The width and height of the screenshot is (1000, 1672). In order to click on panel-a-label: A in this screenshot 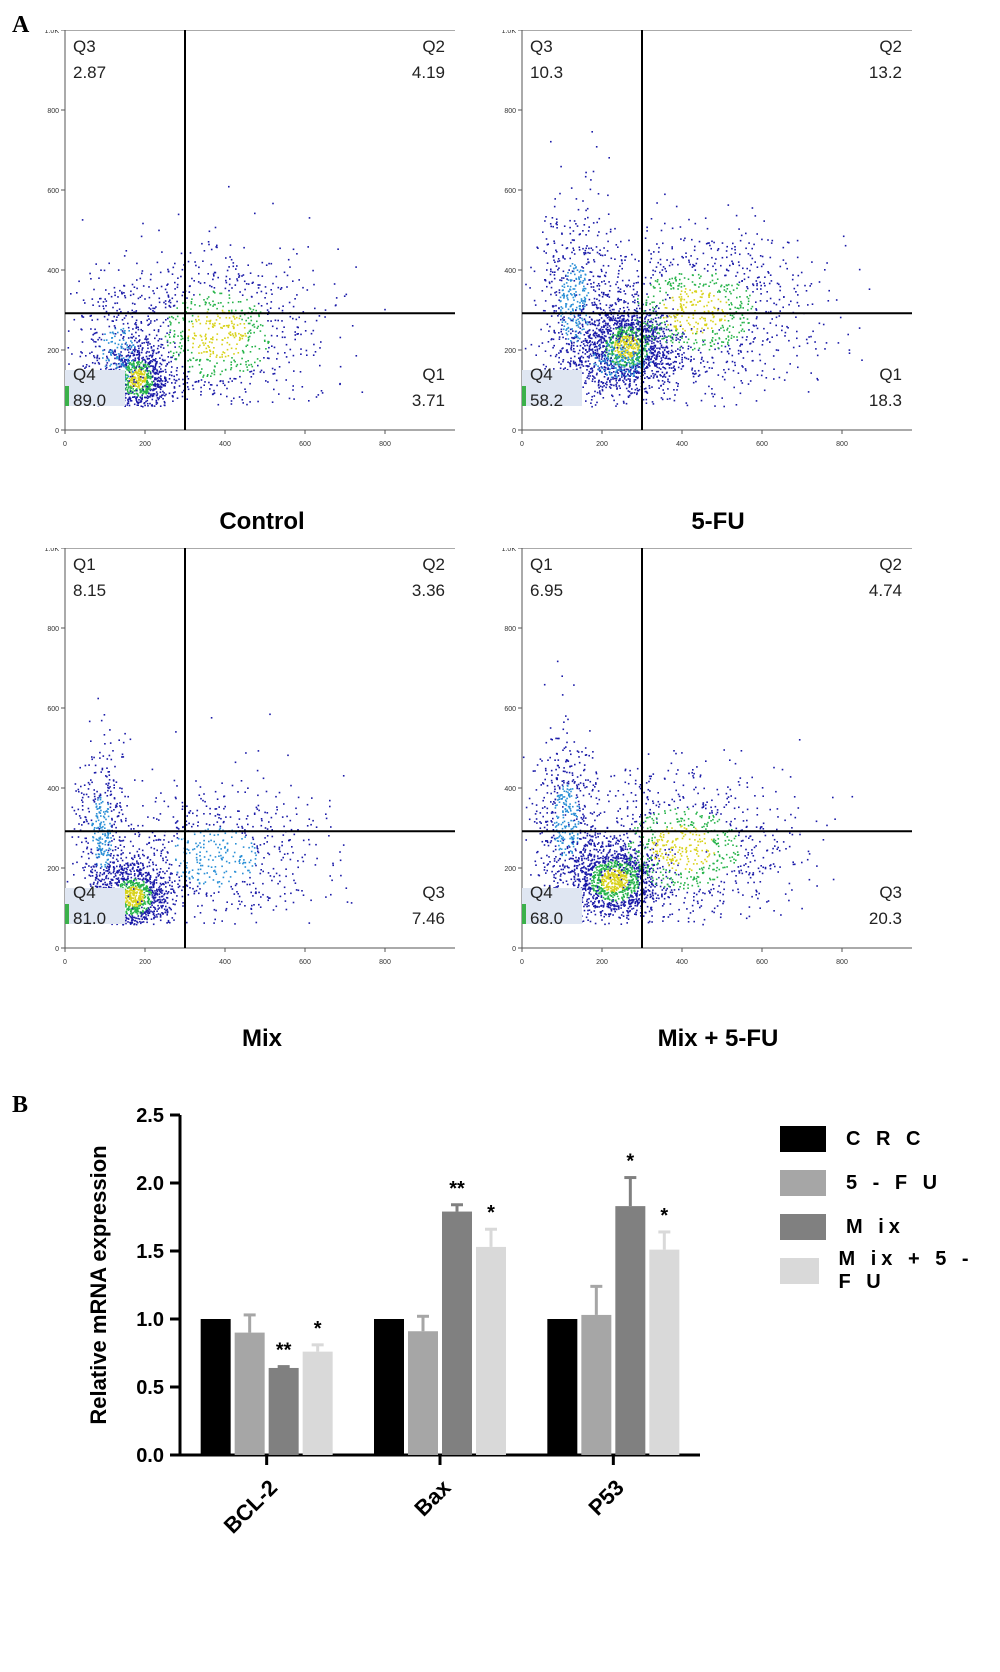, I will do `click(20, 25)`.